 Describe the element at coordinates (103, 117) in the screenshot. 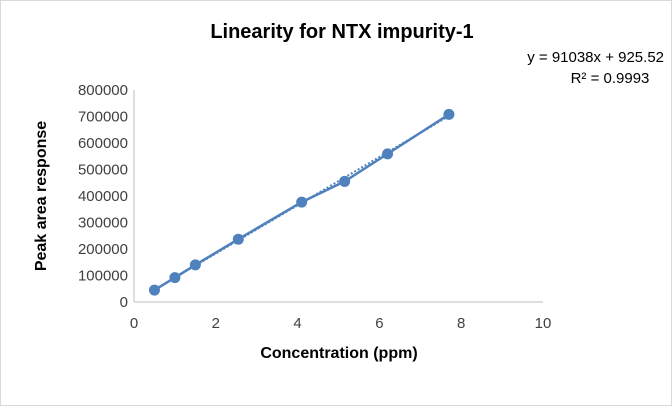

I see `y-tick-label: 700000` at that location.